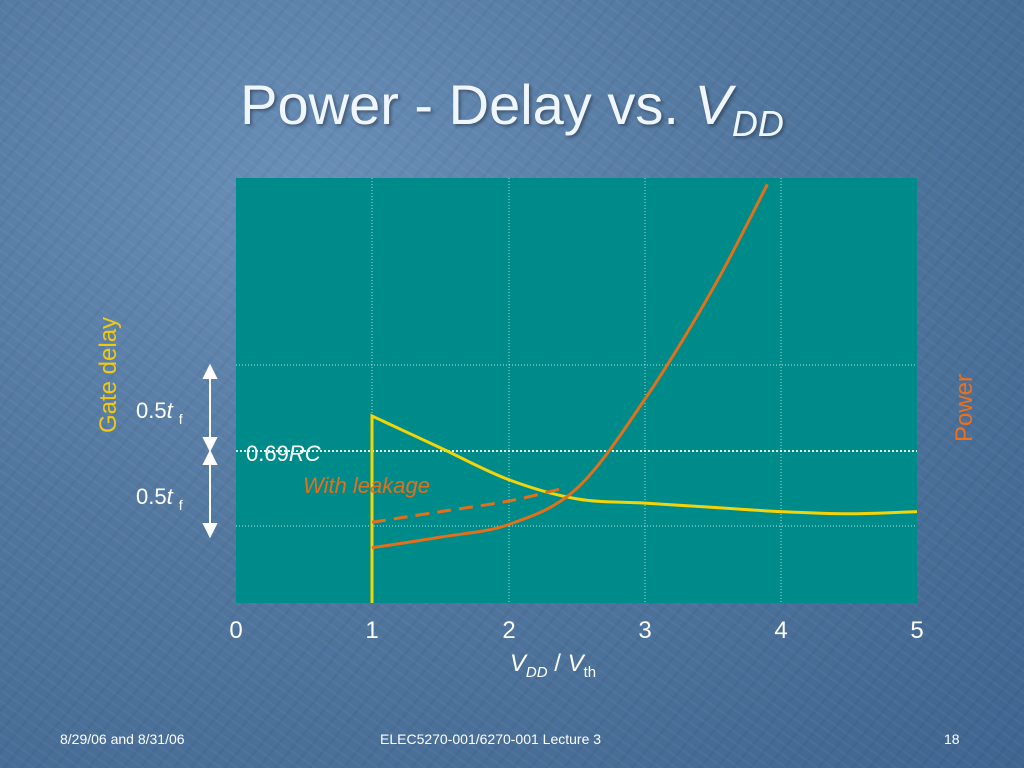  What do you see at coordinates (366, 485) in the screenshot?
I see `leakage-label: With leakage` at bounding box center [366, 485].